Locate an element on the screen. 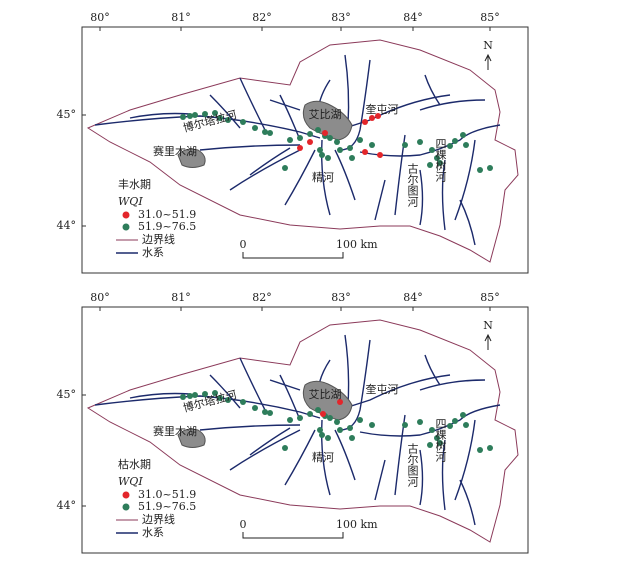  legend-label: 水系 is located at coordinates (153, 532).